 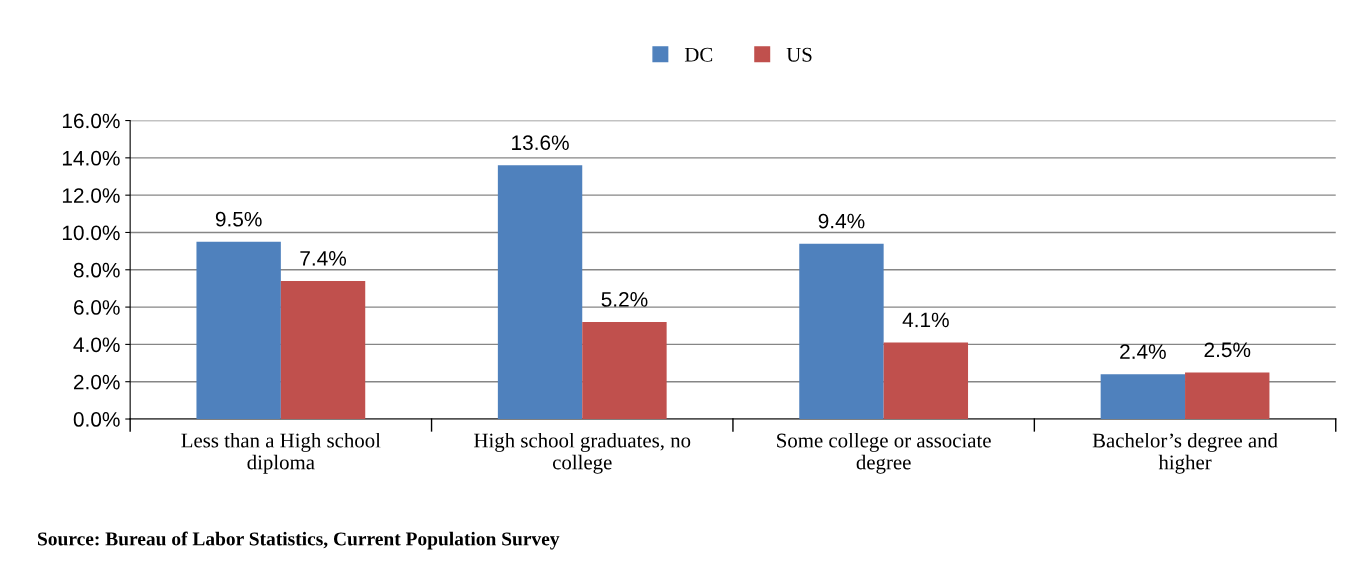 I want to click on y-tick-label: 12.0%, so click(x=91, y=195).